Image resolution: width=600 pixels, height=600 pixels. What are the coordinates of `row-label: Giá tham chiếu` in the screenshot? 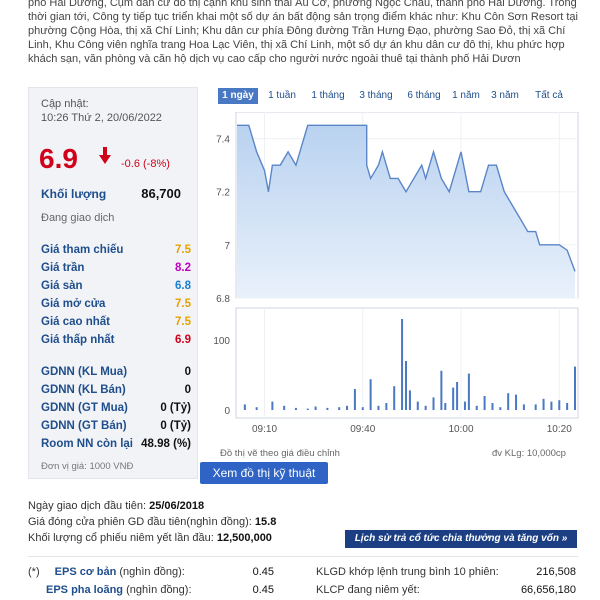 It's located at (82, 250).